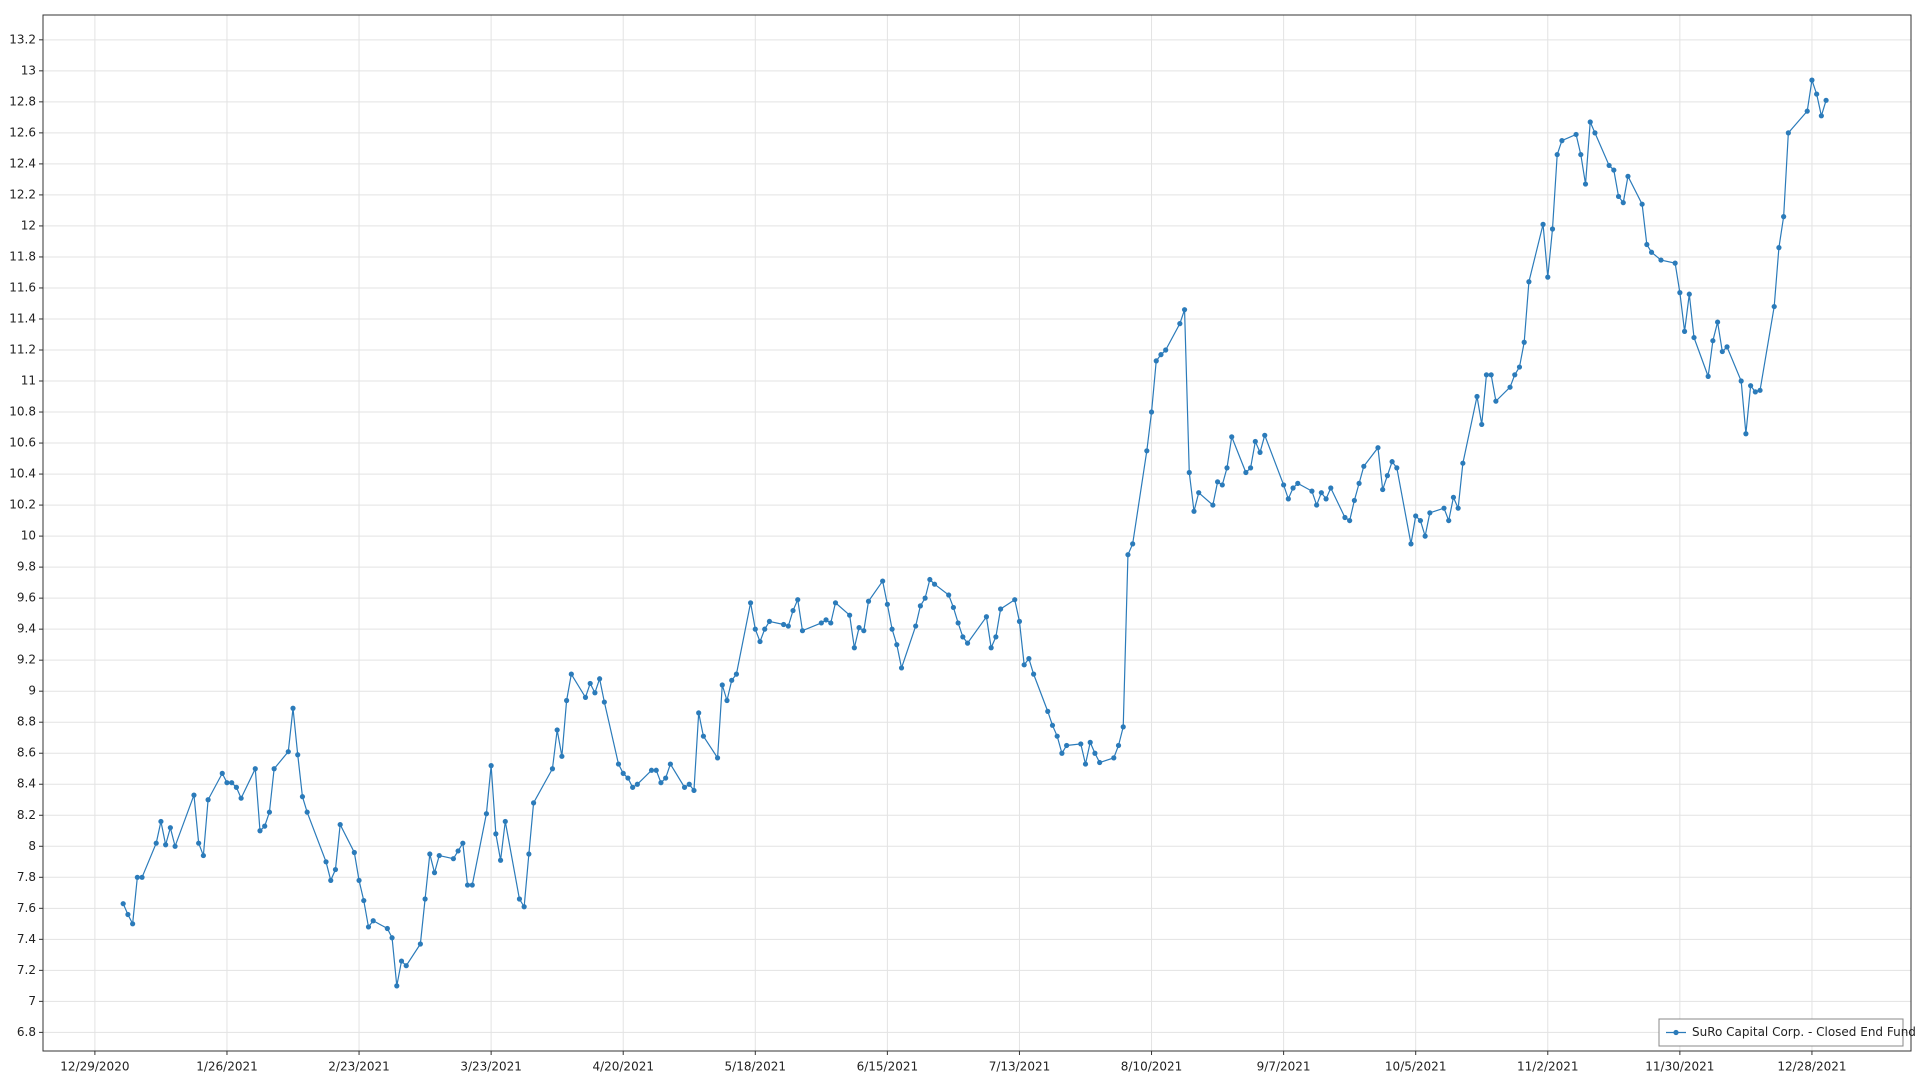 The image size is (1920, 1080). I want to click on x-tick-label: 3/23/2021, so click(491, 1067).